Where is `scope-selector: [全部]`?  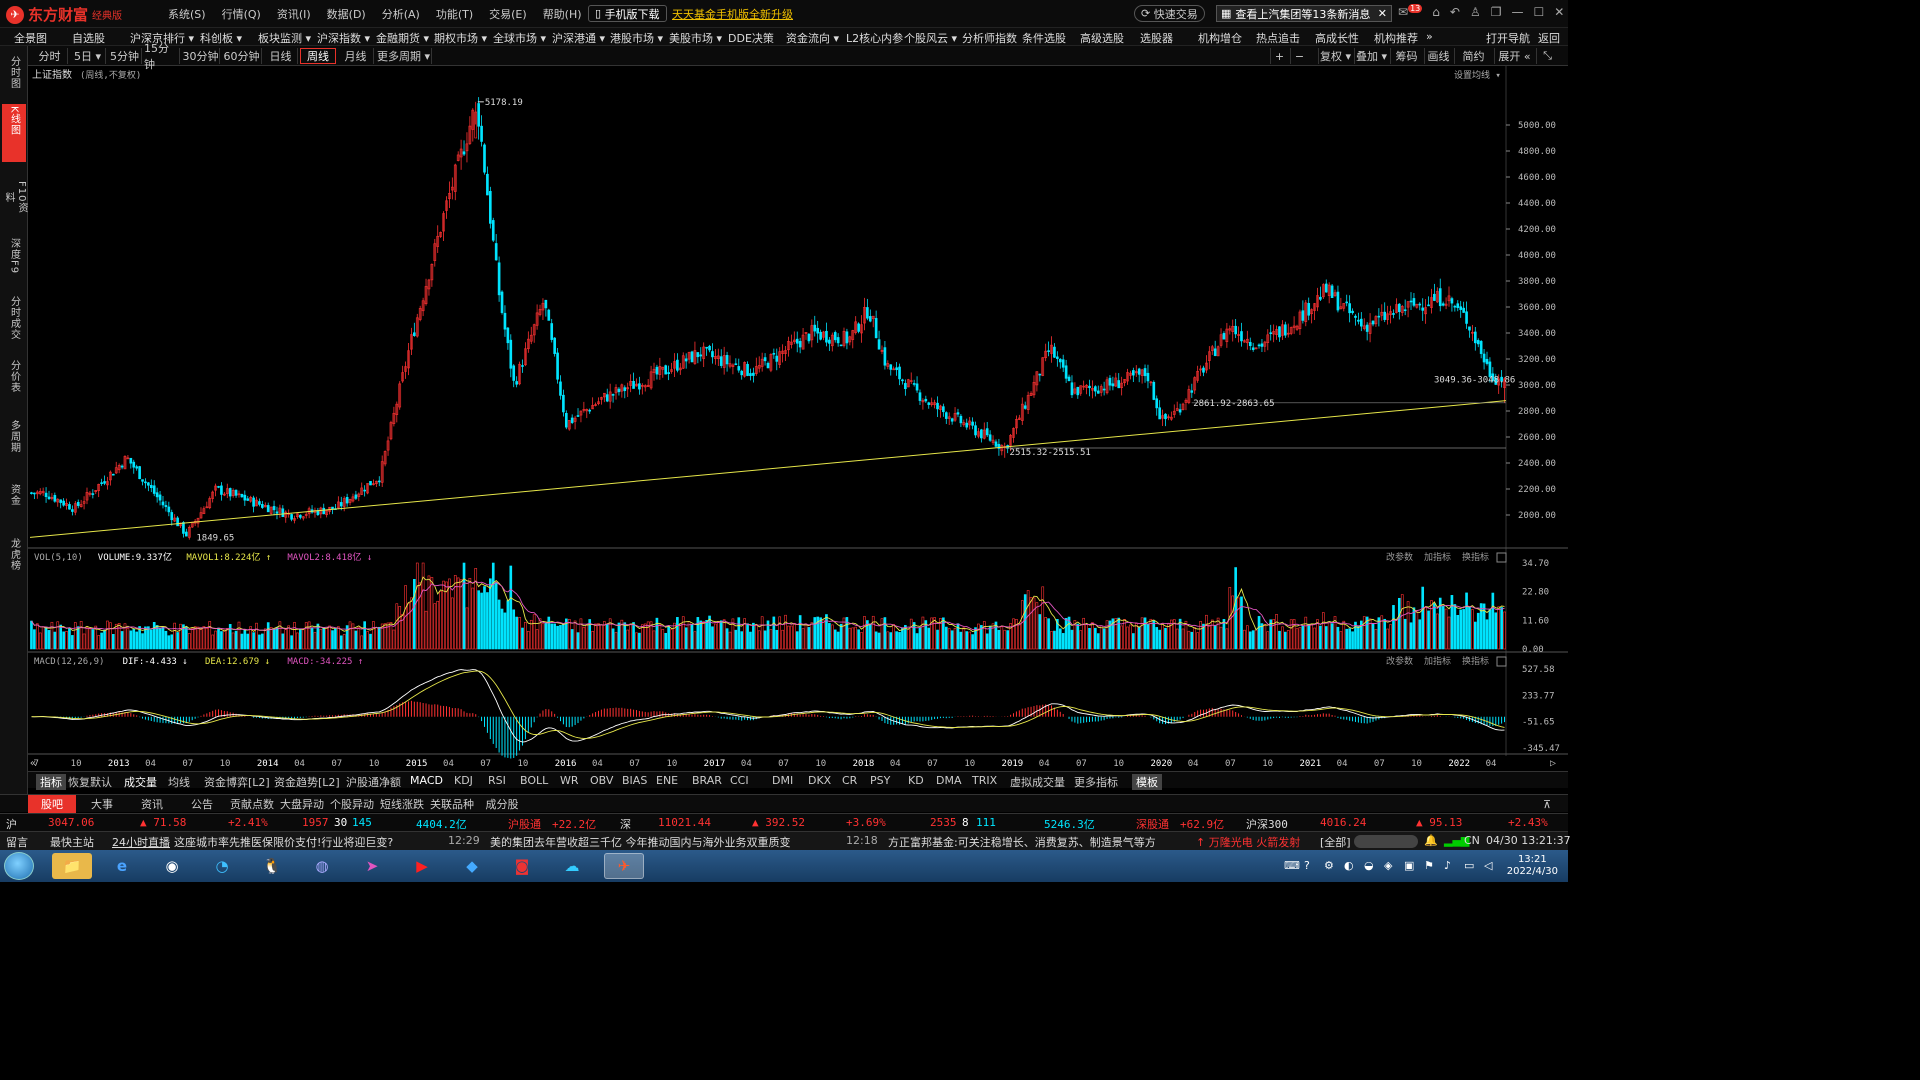
scope-selector: [全部] is located at coordinates (1335, 842).